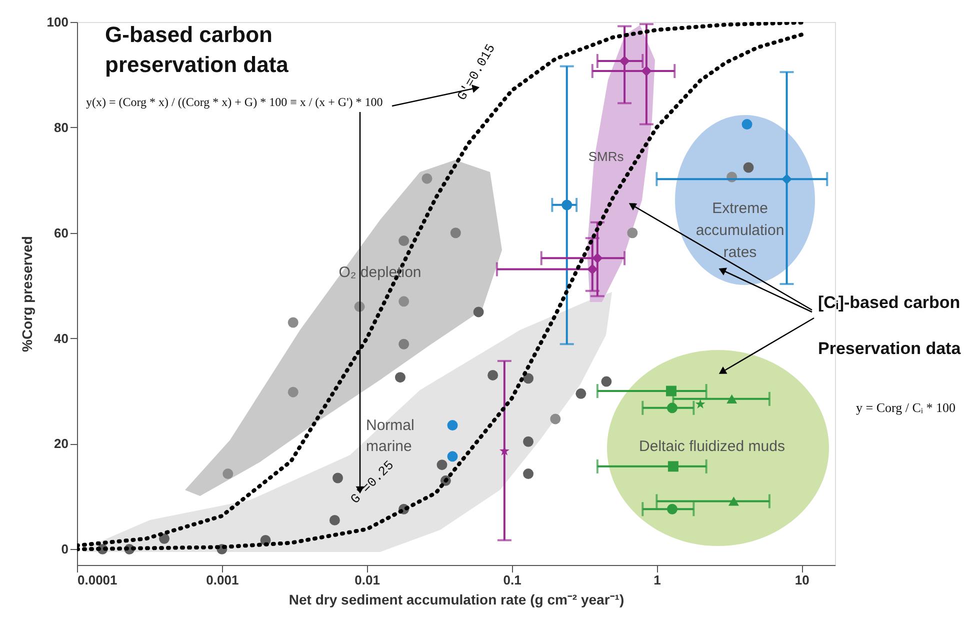 The height and width of the screenshot is (617, 973). What do you see at coordinates (197, 49) in the screenshot?
I see `annotation: G-based carbon preservation data` at bounding box center [197, 49].